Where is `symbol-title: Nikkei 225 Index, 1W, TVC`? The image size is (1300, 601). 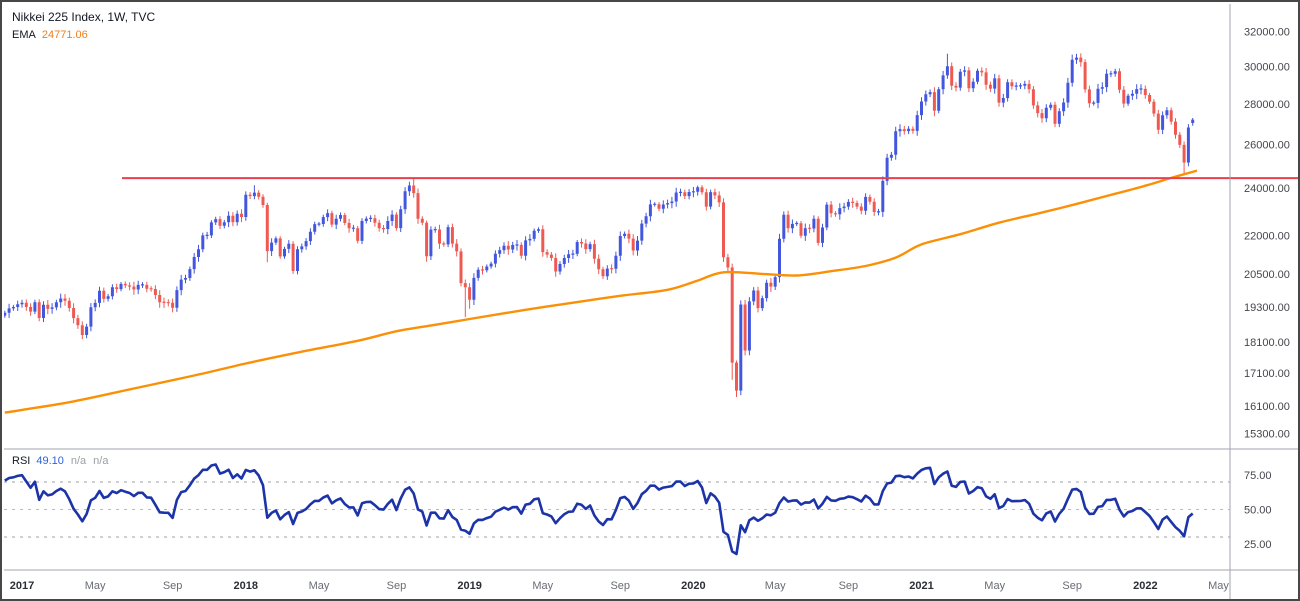
symbol-title: Nikkei 225 Index, 1W, TVC is located at coordinates (84, 17).